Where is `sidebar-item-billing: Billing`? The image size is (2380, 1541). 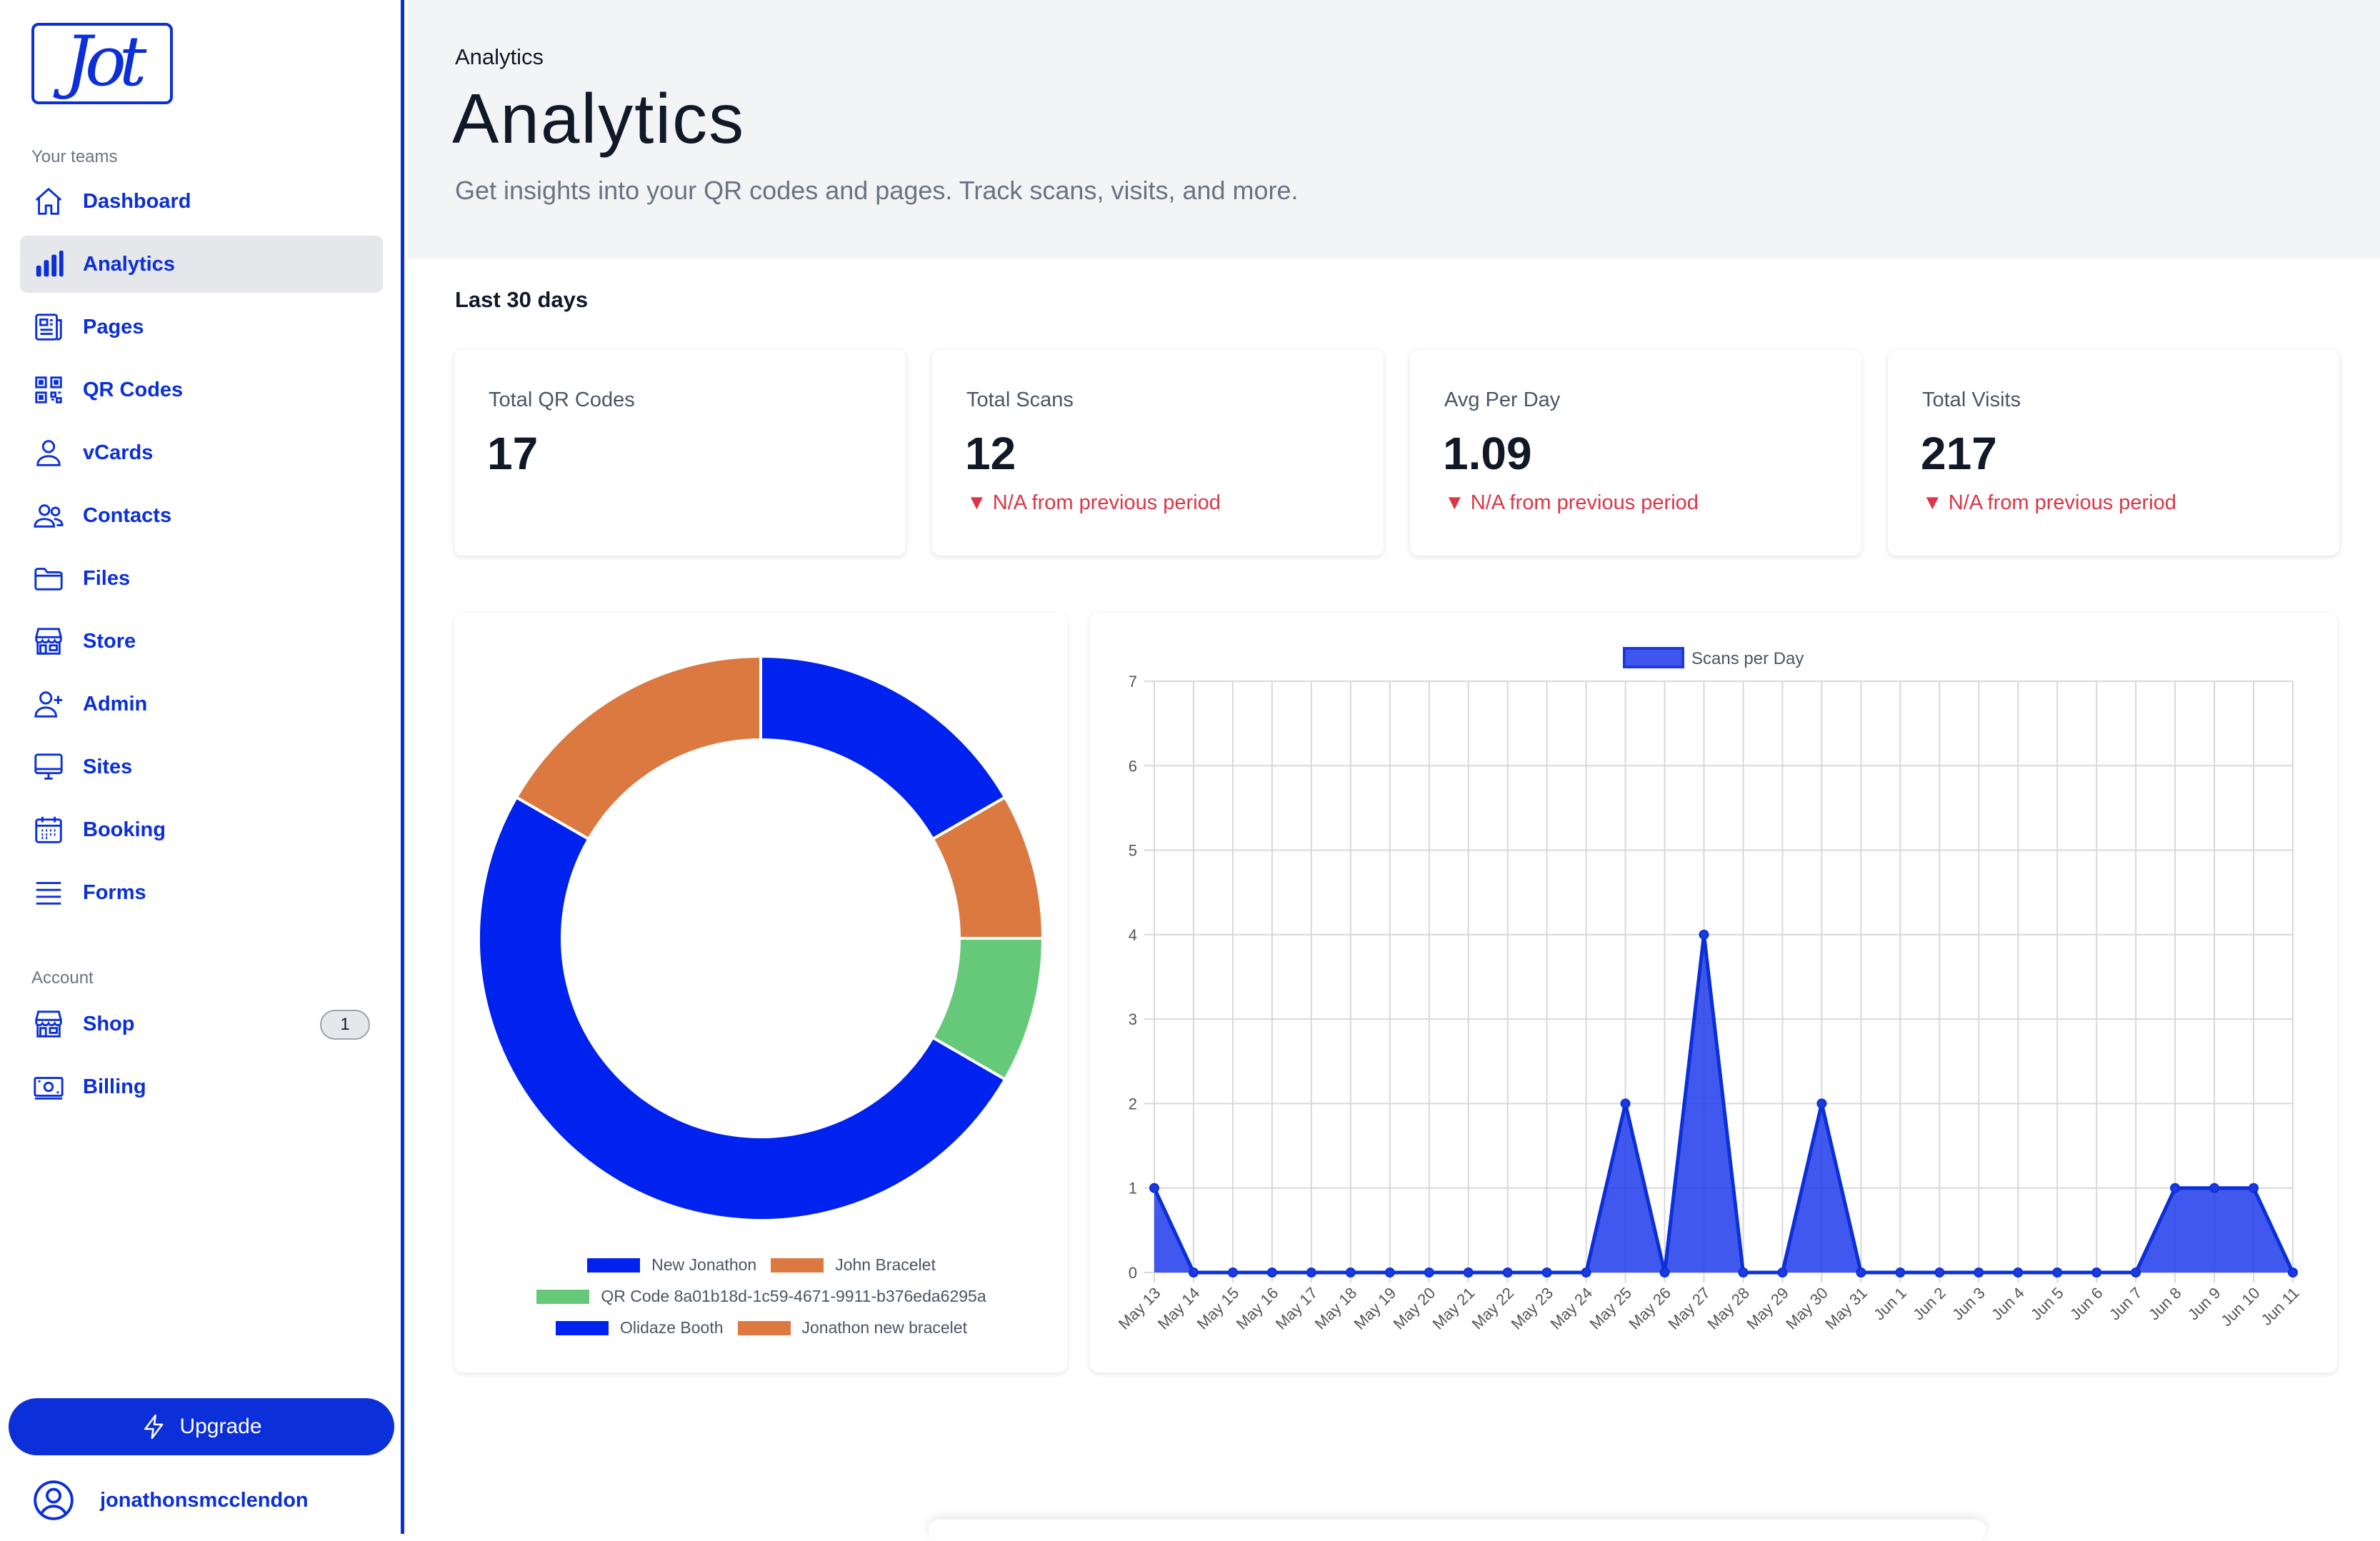
sidebar-item-billing: Billing is located at coordinates (201, 1086).